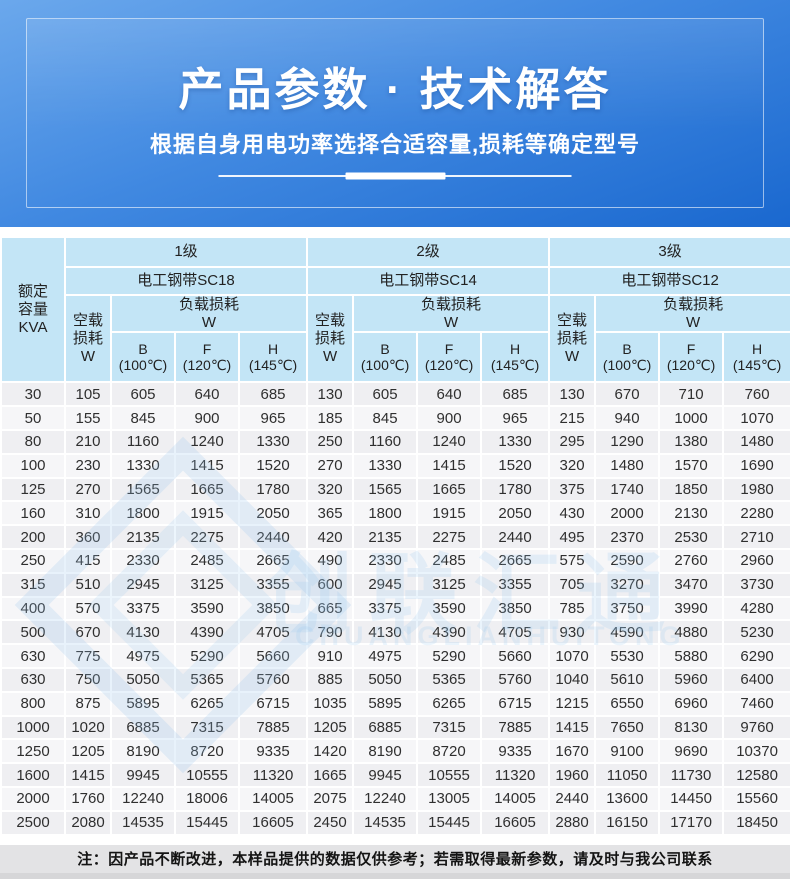 This screenshot has width=790, height=879. What do you see at coordinates (143, 584) in the screenshot?
I see `value-cell: 2945` at bounding box center [143, 584].